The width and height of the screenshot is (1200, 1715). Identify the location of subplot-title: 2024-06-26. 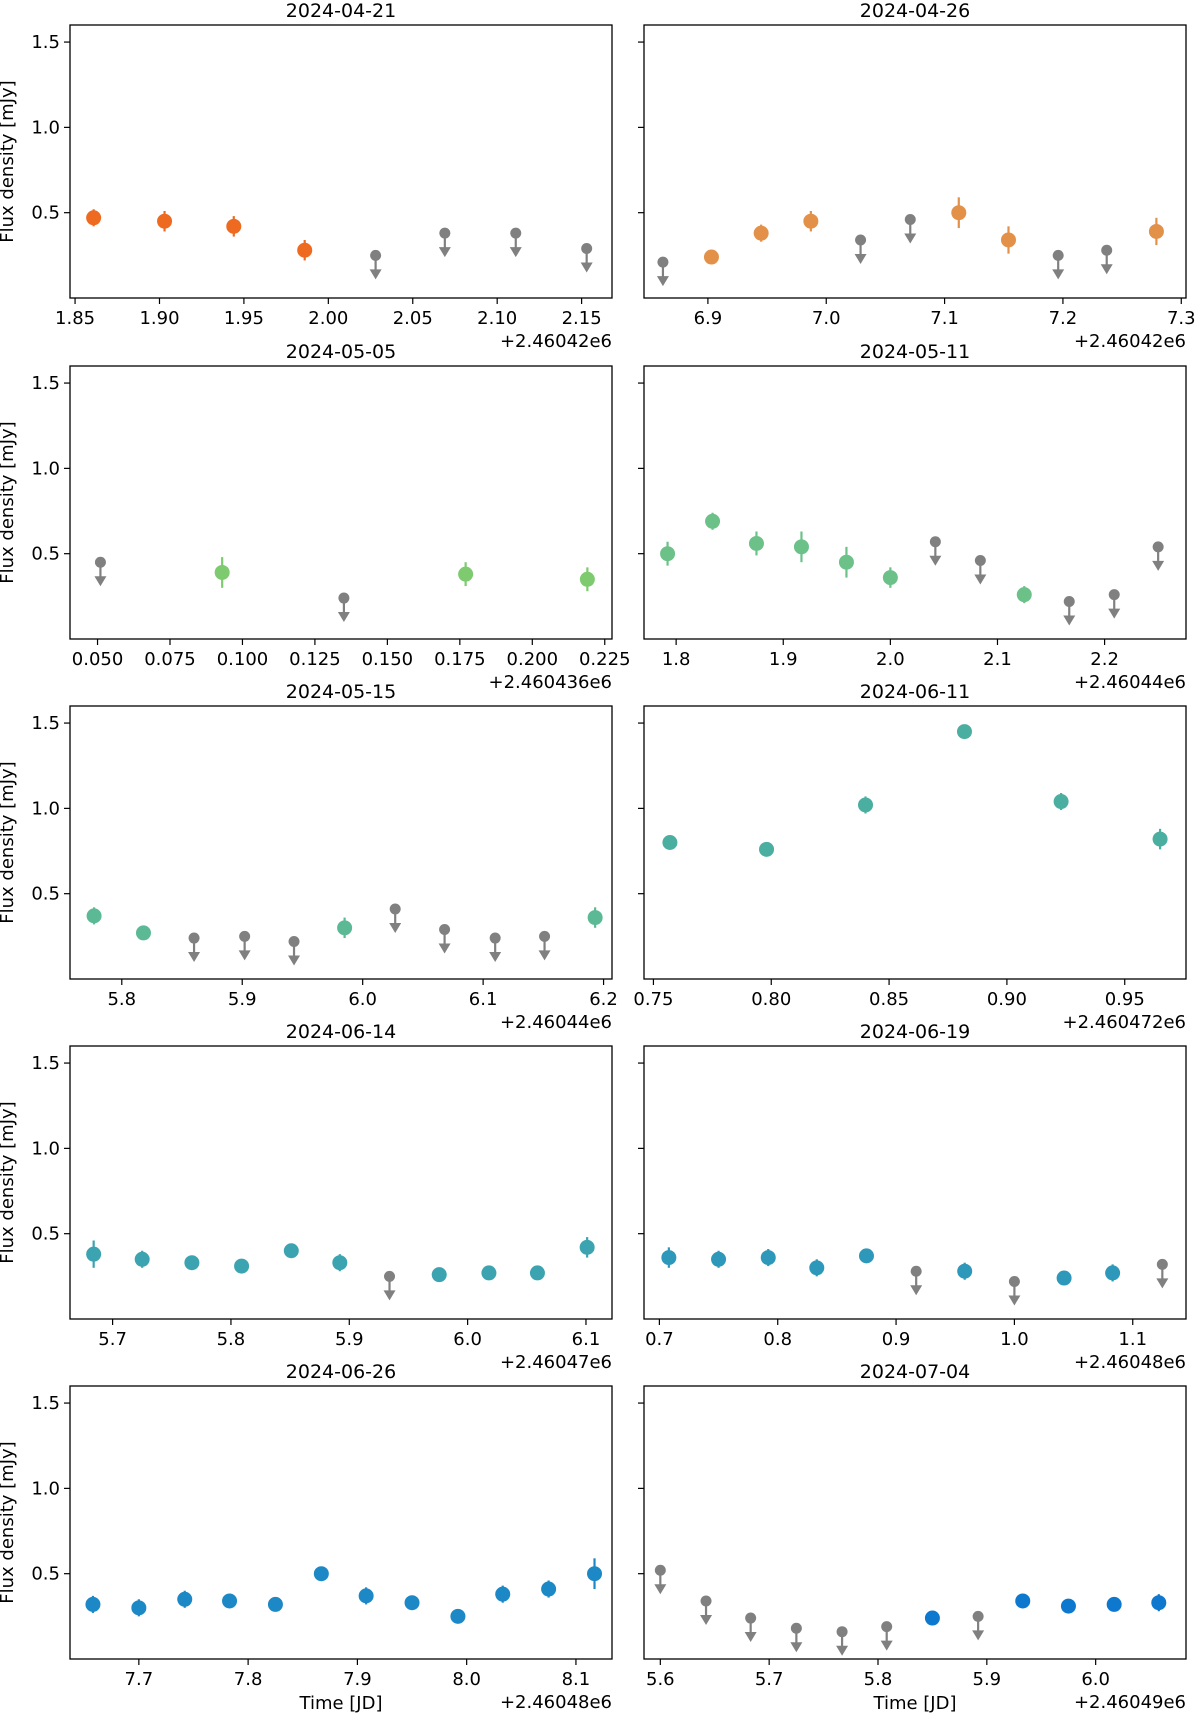
(341, 1372).